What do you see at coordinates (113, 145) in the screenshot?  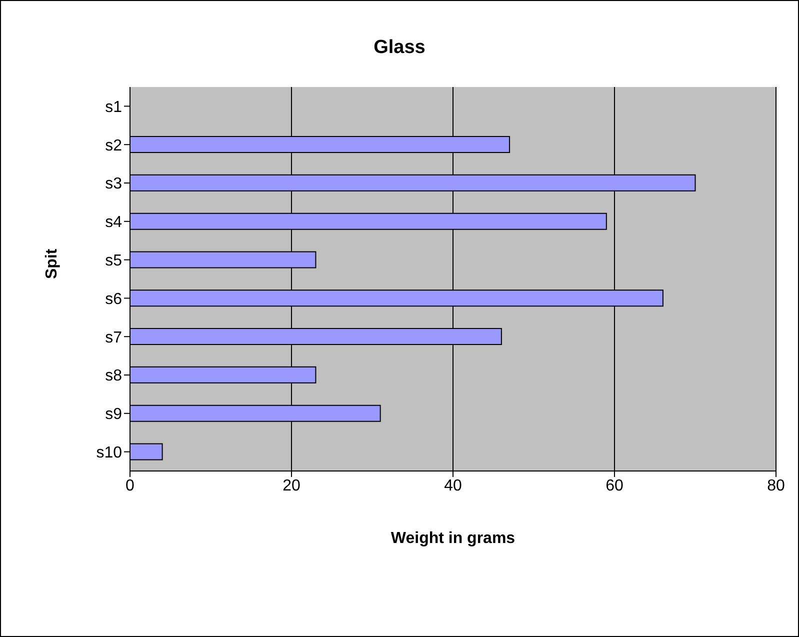 I see `y-tick-label: s2` at bounding box center [113, 145].